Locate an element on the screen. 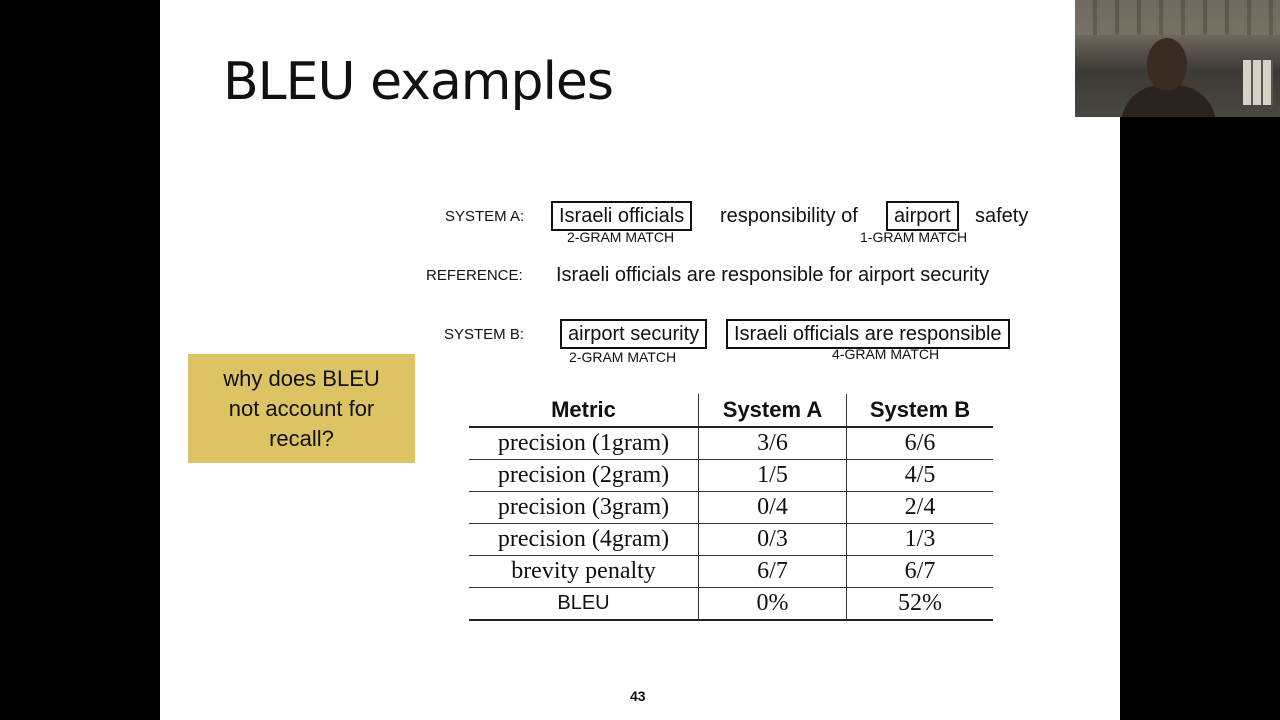  system-a-box-1gram: airport is located at coordinates (922, 216).